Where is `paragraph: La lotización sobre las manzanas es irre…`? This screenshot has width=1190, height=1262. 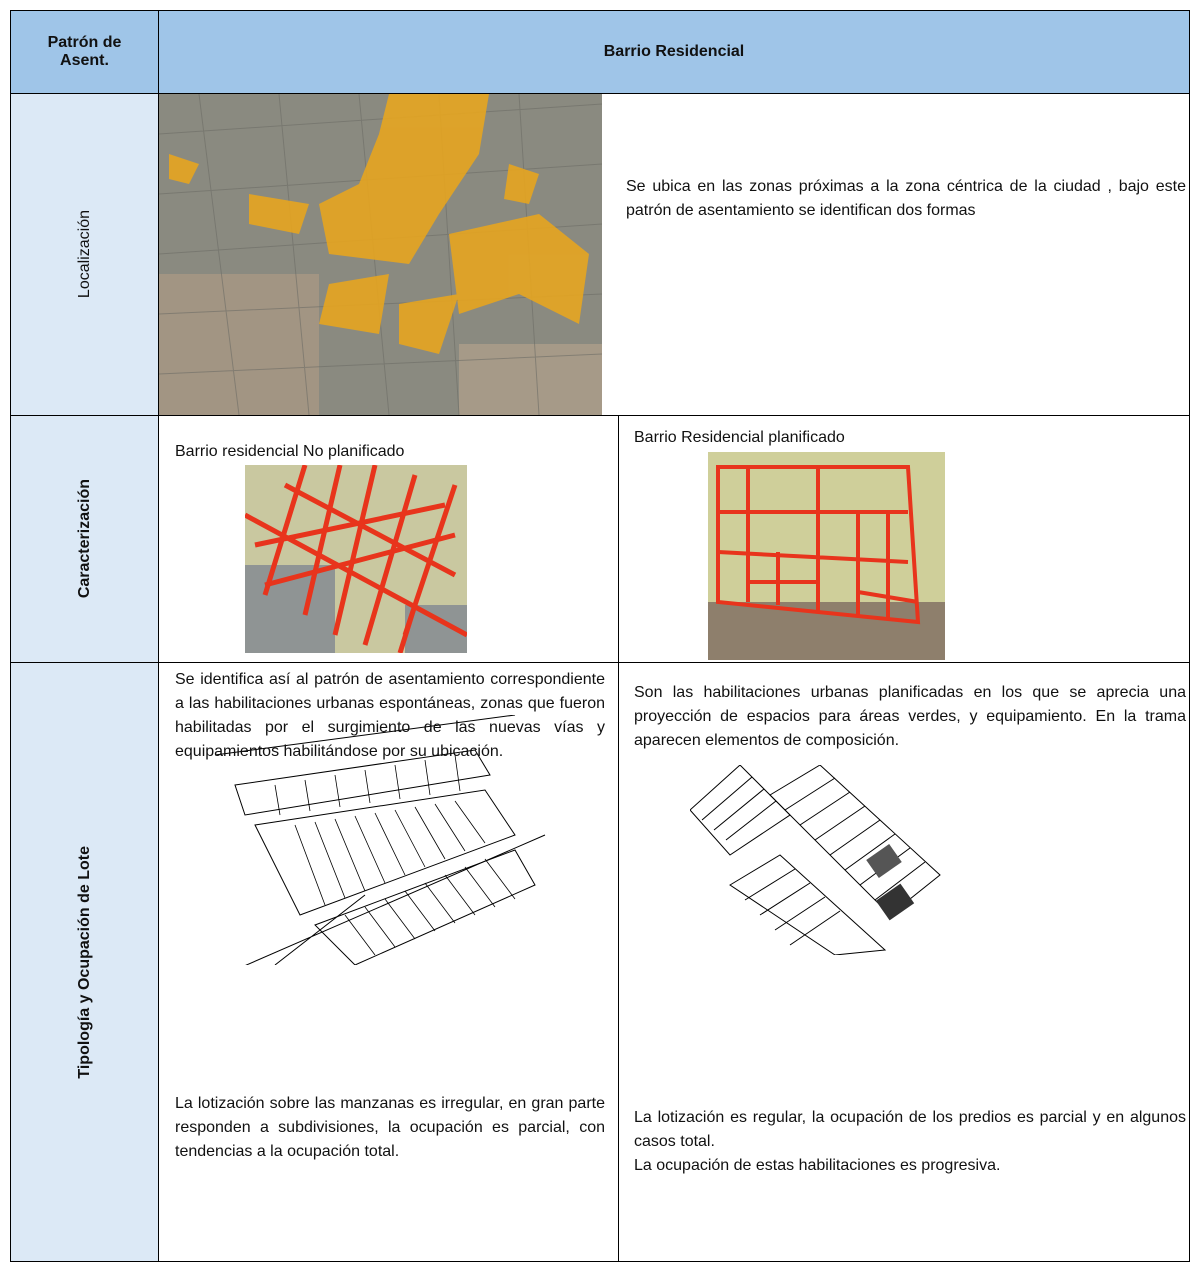 paragraph: La lotización sobre las manzanas es irre… is located at coordinates (390, 1127).